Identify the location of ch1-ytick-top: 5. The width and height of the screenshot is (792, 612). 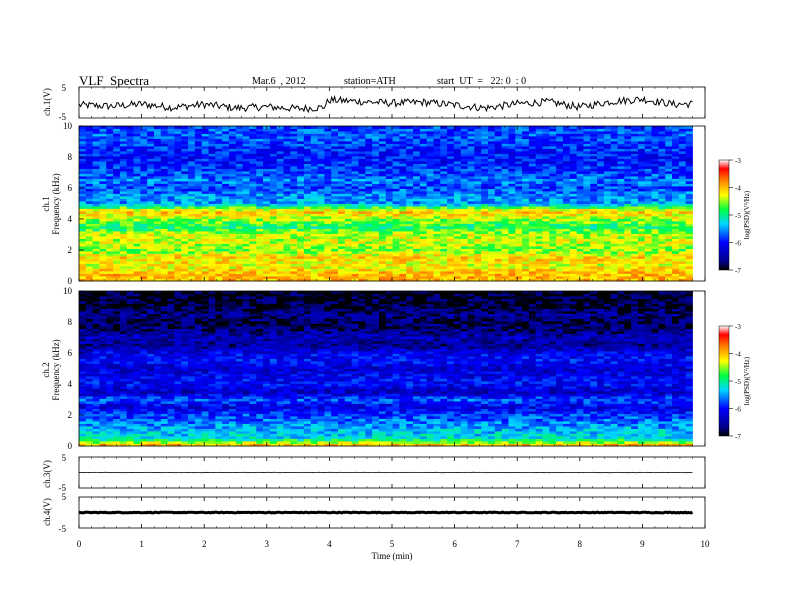
(64, 88).